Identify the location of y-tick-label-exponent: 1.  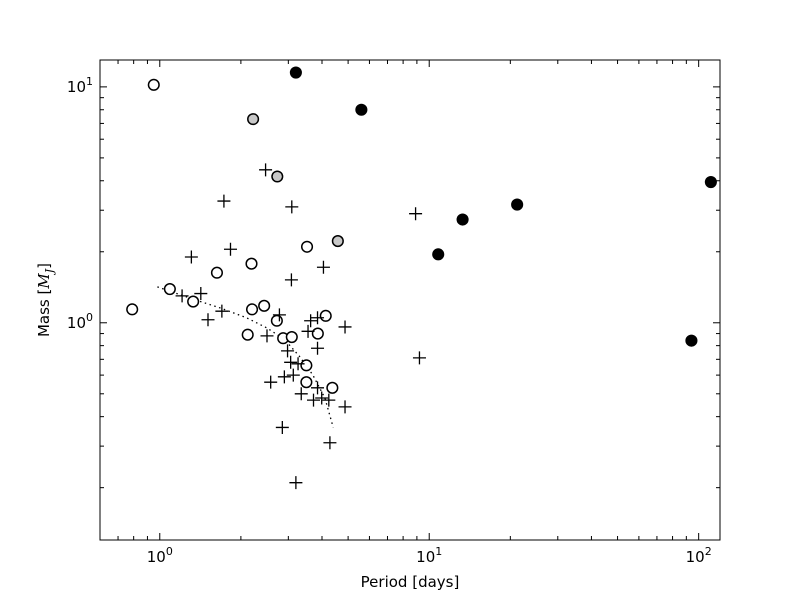
(89, 81).